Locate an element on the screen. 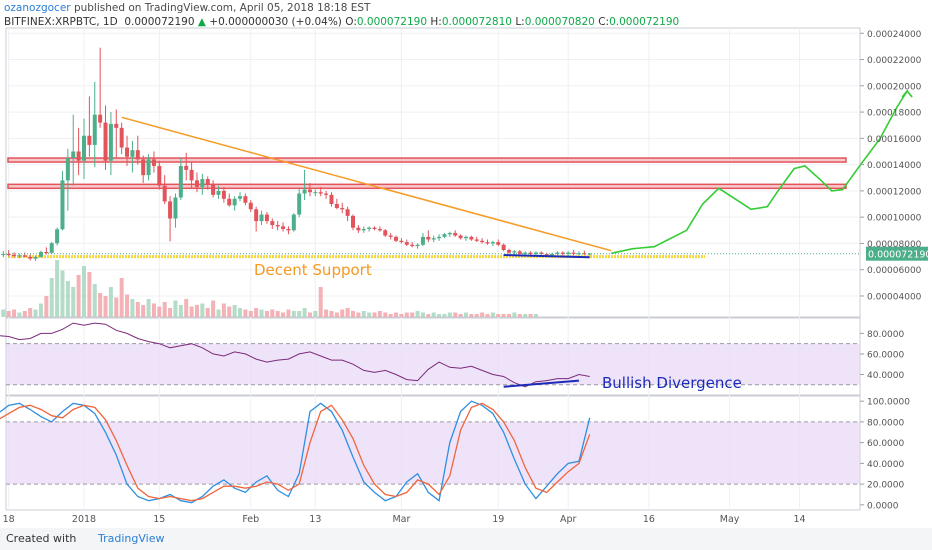 The image size is (932, 550). y-tick-label: 0.0000 is located at coordinates (883, 506).